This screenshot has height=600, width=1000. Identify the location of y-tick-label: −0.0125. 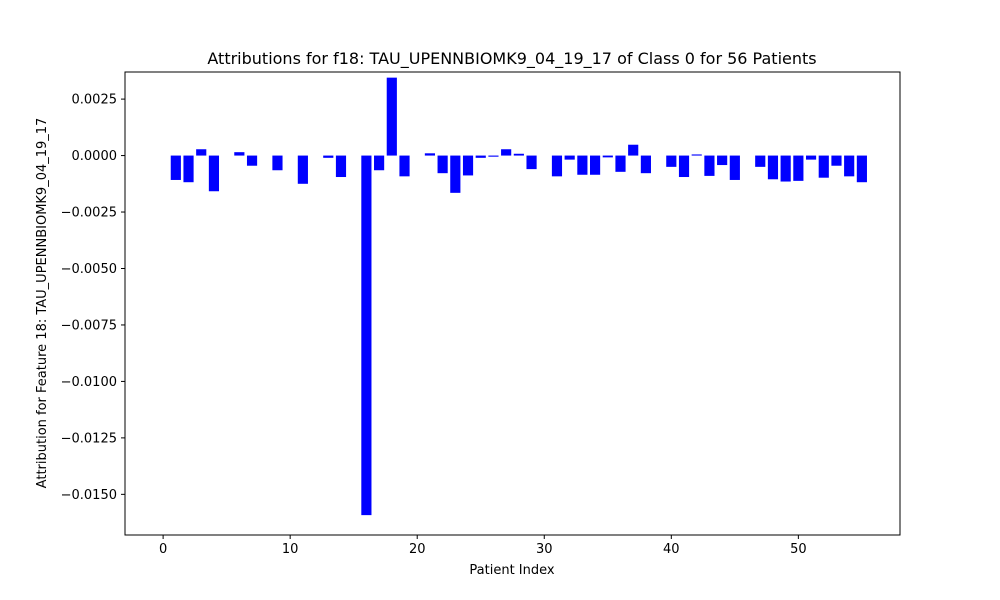
(89, 438).